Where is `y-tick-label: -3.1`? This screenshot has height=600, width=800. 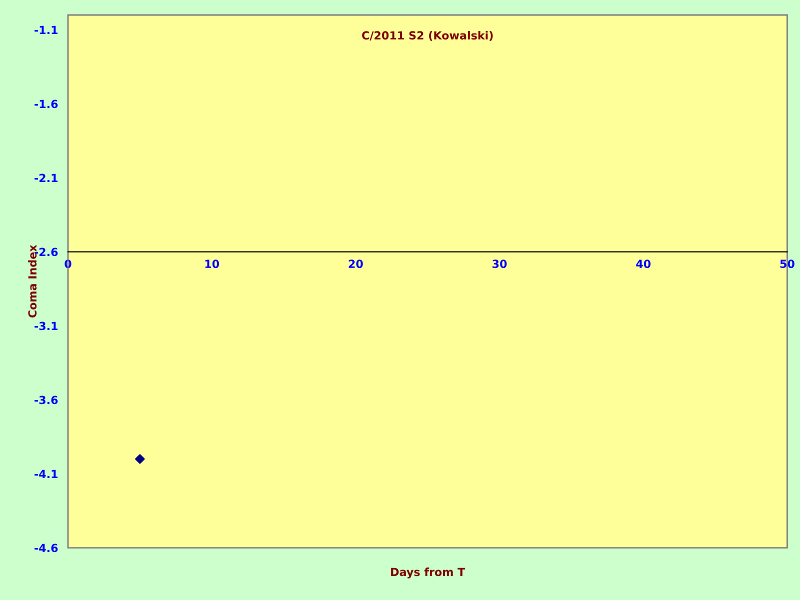
y-tick-label: -3.1 is located at coordinates (46, 326).